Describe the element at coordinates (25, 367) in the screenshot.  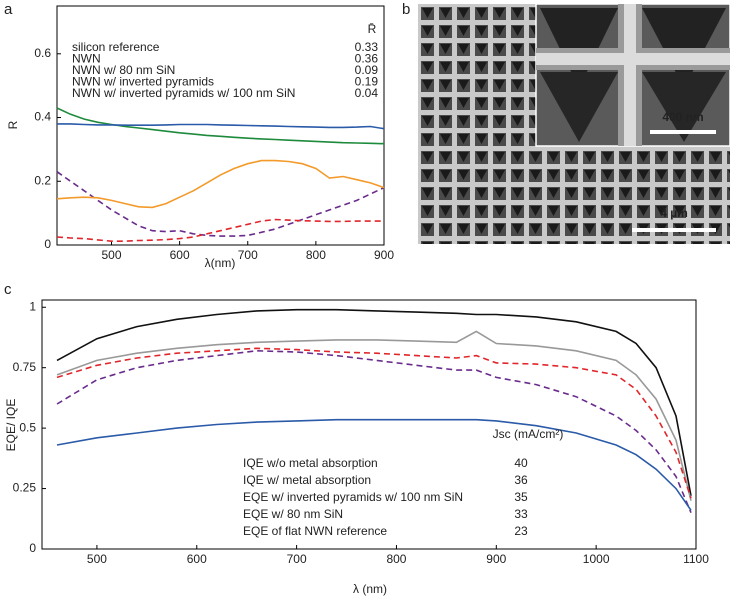
I see `y-tick-label: 0.75` at that location.